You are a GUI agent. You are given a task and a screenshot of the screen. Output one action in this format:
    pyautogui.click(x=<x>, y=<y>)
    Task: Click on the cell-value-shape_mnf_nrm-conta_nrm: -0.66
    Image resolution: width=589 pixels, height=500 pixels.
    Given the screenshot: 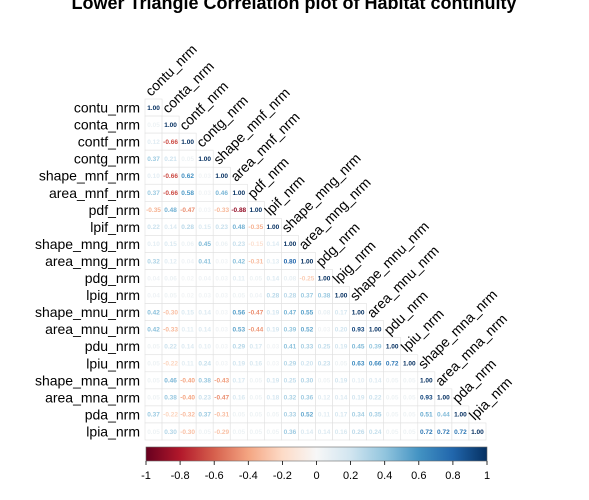 What is the action you would take?
    pyautogui.click(x=170, y=176)
    